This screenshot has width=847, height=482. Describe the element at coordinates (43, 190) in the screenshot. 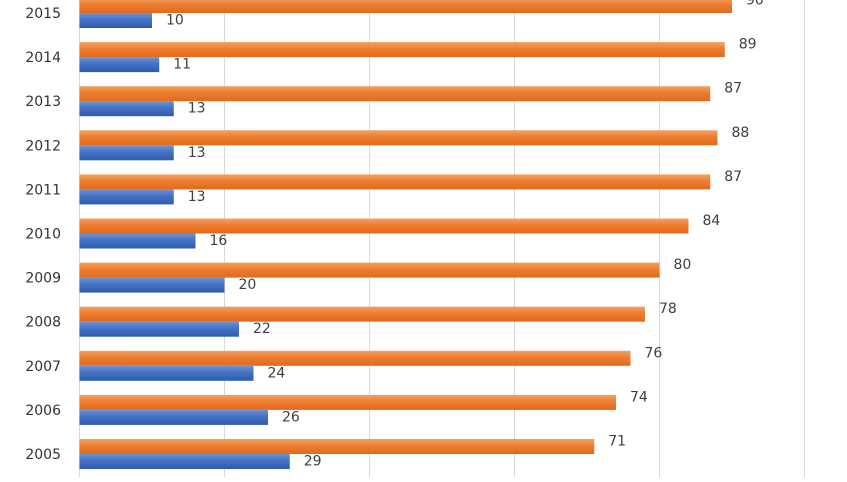

I see `category-label-2011: 2011` at that location.